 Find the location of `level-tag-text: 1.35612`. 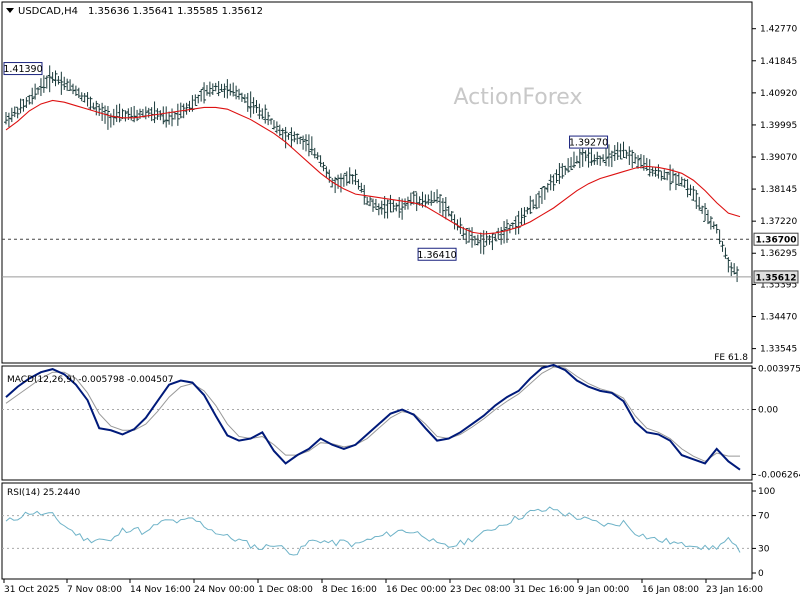

level-tag-text: 1.35612 is located at coordinates (776, 278).